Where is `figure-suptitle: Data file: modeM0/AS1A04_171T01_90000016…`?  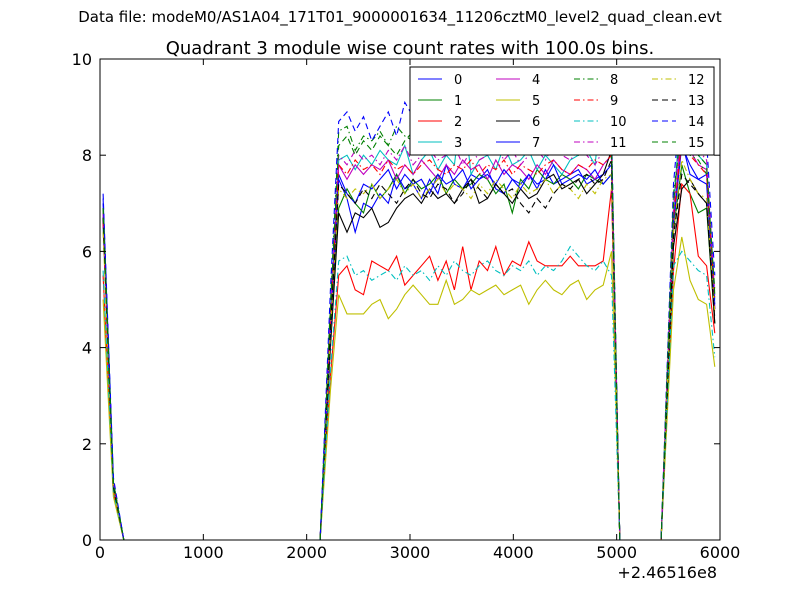
figure-suptitle: Data file: modeM0/AS1A04_171T01_90000016… is located at coordinates (400, 17).